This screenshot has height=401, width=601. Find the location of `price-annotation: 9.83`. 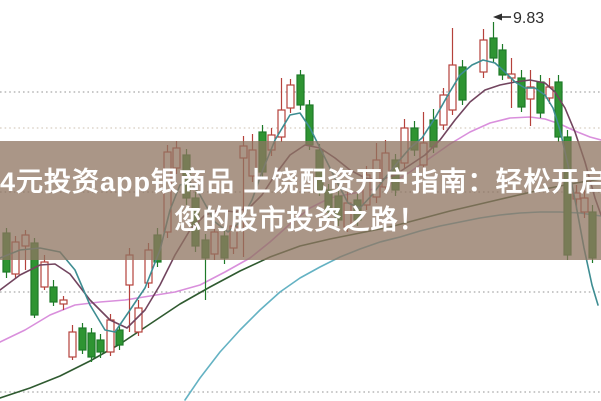

price-annotation: 9.83 is located at coordinates (518, 18).